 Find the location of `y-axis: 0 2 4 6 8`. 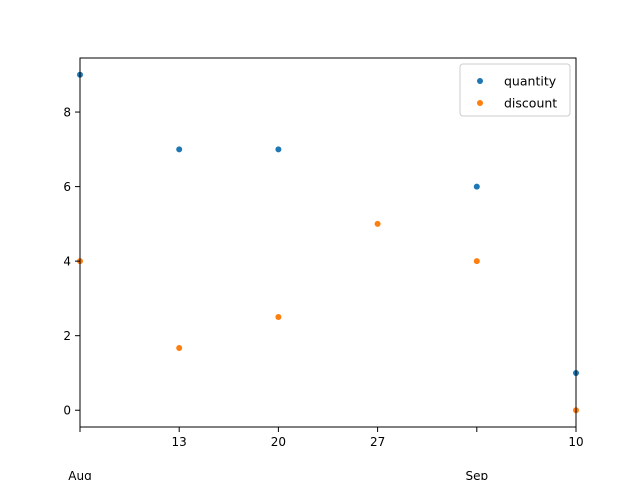

y-axis: 0 2 4 6 8 is located at coordinates (71, 262).